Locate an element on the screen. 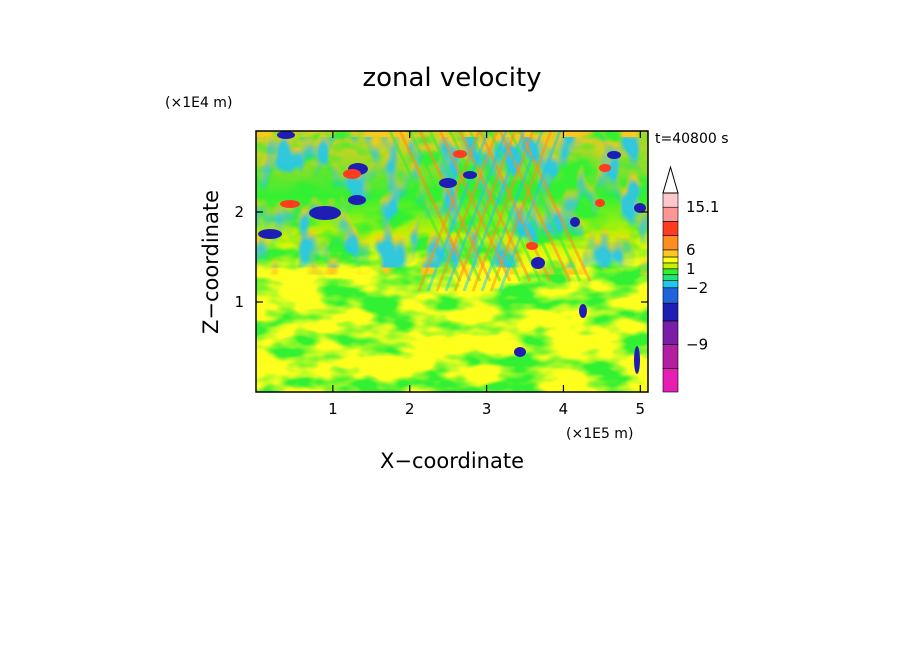 The image size is (904, 654). colorbar-label: −9 is located at coordinates (697, 345).